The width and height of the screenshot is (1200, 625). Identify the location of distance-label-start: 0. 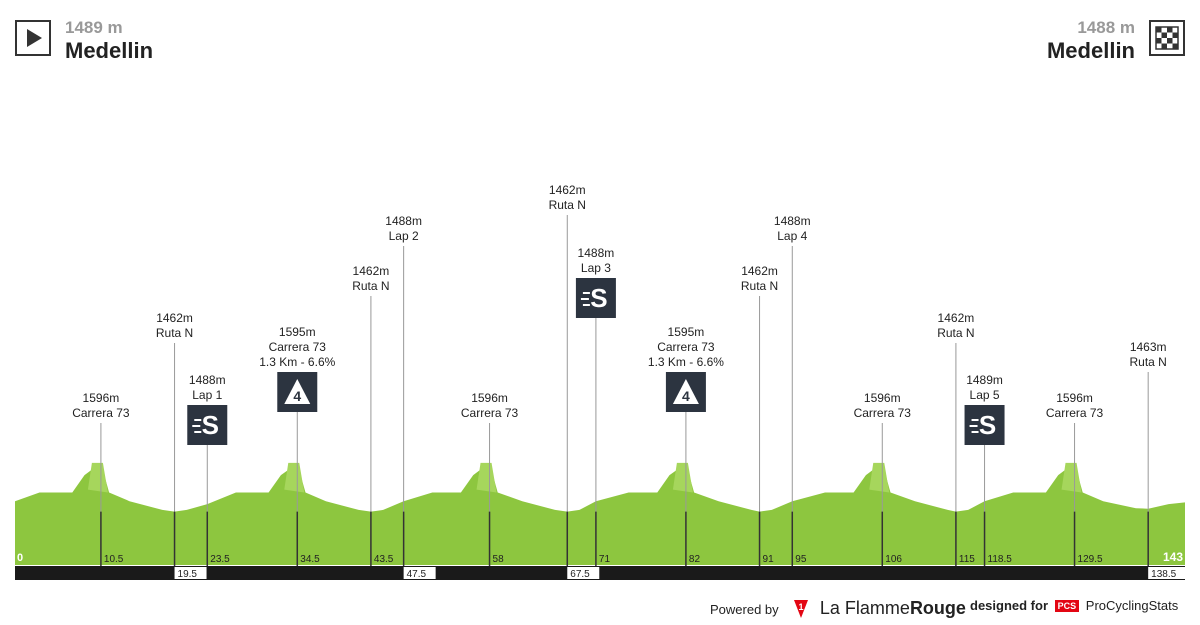
(20, 558).